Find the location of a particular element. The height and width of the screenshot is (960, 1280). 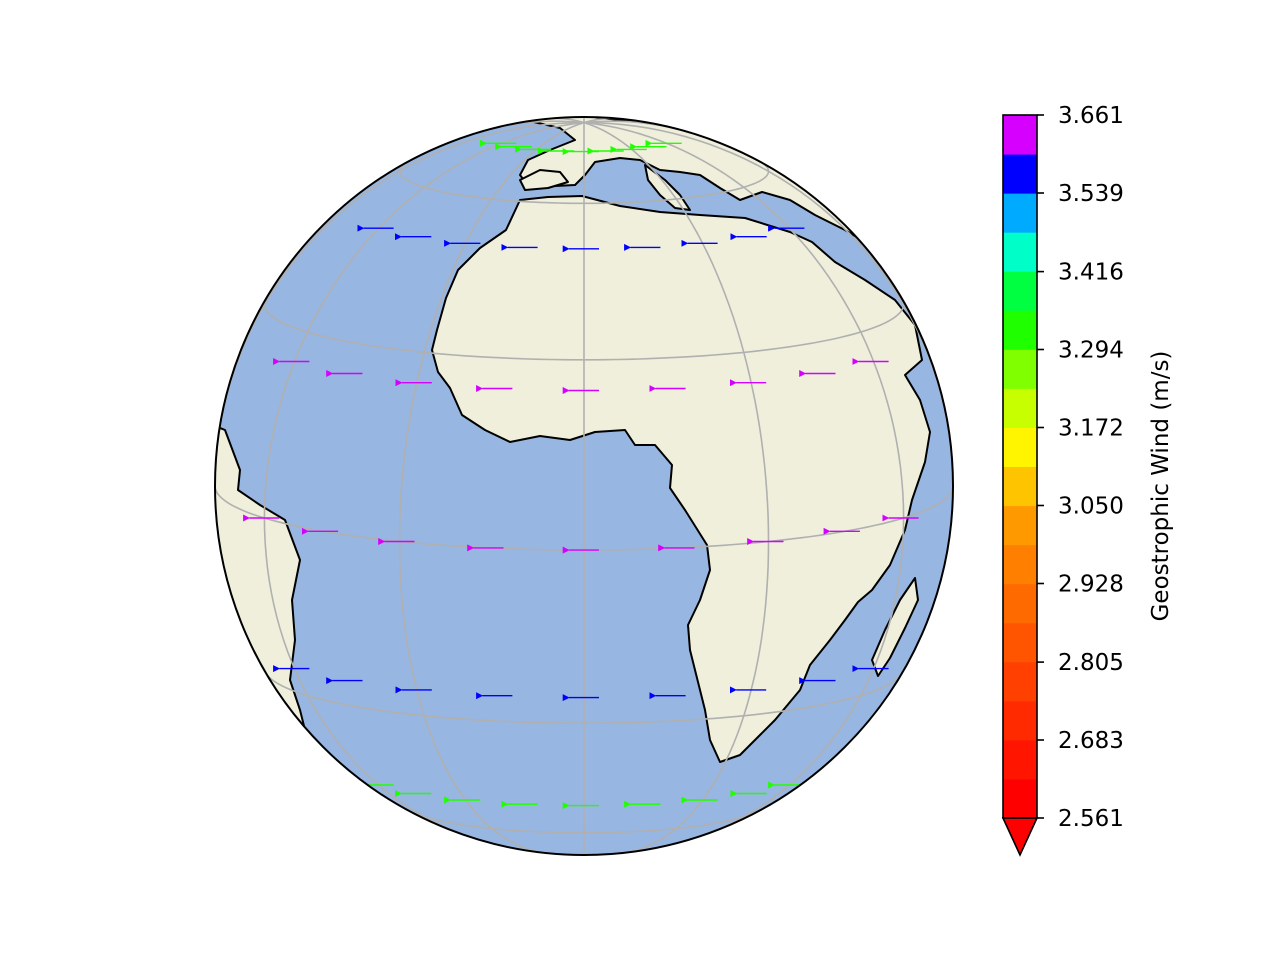

colorbar-tick-label: 3.539 is located at coordinates (1091, 194).